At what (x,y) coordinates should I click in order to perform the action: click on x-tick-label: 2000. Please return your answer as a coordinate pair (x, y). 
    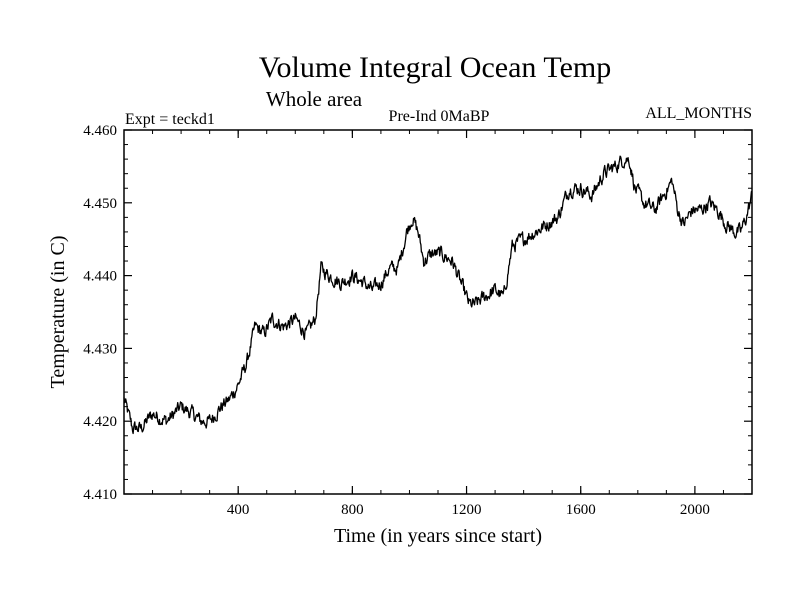
    Looking at the image, I should click on (695, 510).